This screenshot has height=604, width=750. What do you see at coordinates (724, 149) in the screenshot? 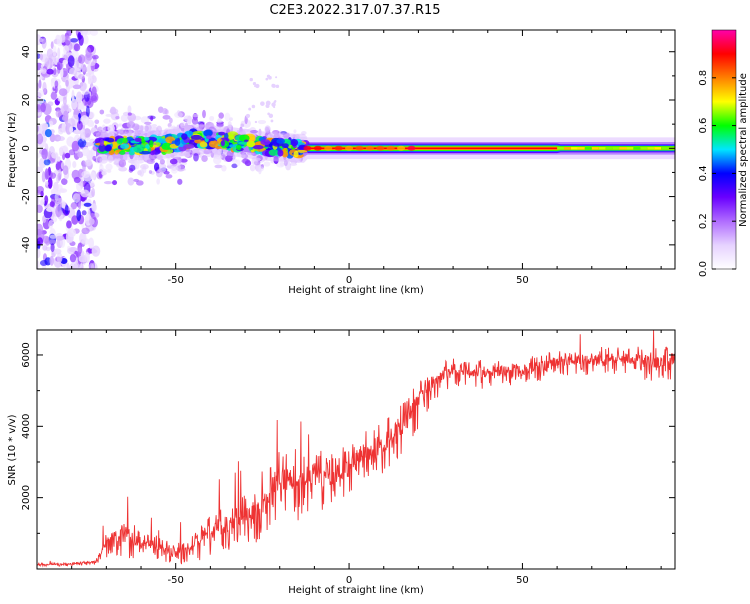
I see `colorbar-frame` at bounding box center [724, 149].